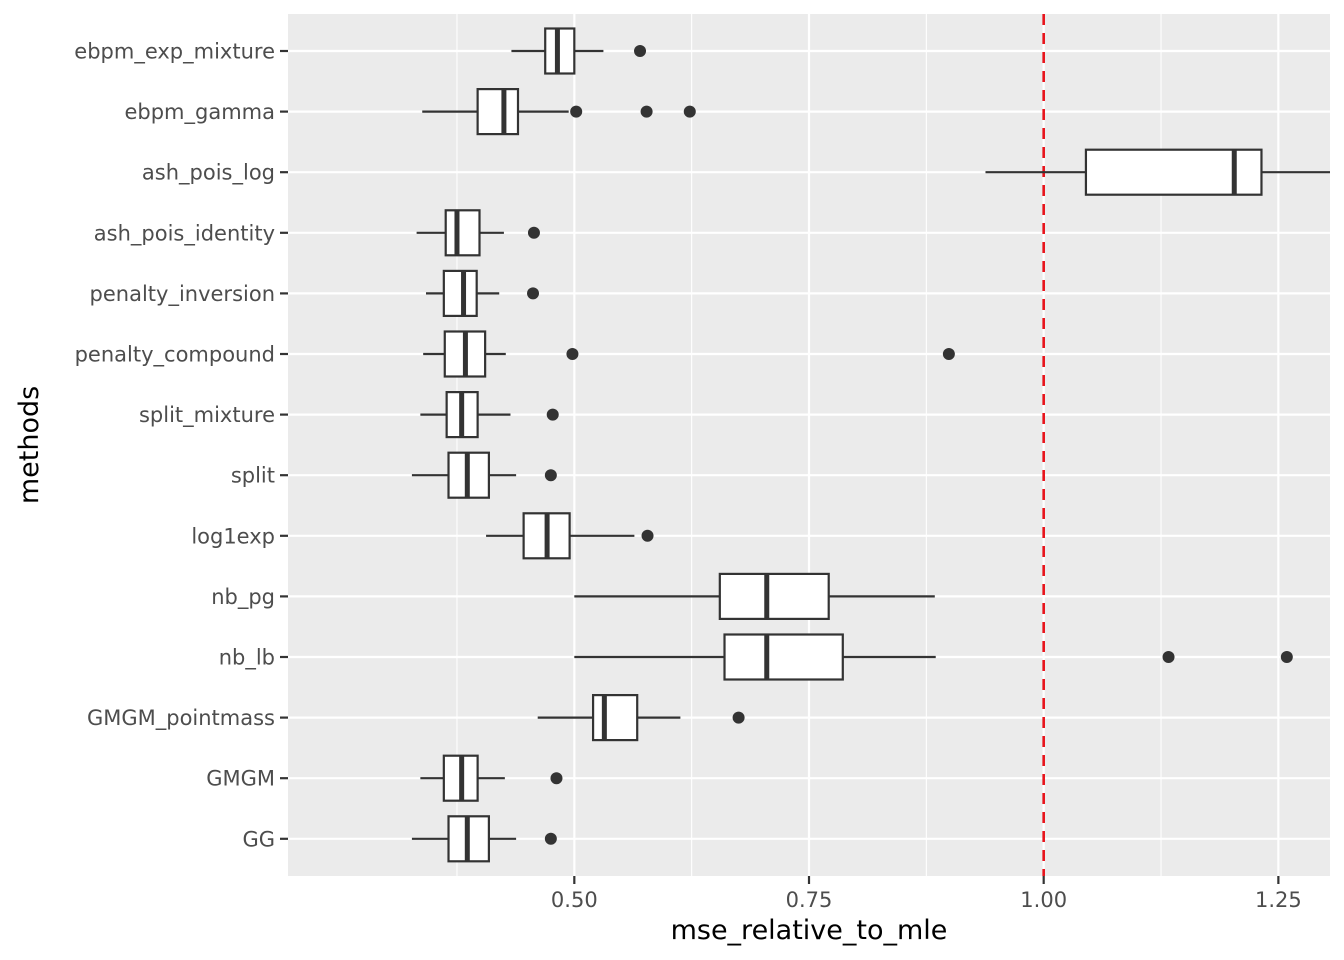 The image size is (1344, 960). I want to click on box-ash-pois-identity, so click(478, 233).